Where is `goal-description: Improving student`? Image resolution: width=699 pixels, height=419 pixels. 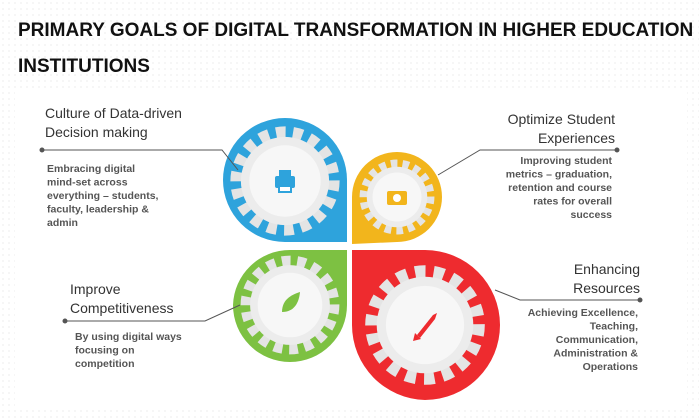 goal-description: Improving student is located at coordinates (566, 161).